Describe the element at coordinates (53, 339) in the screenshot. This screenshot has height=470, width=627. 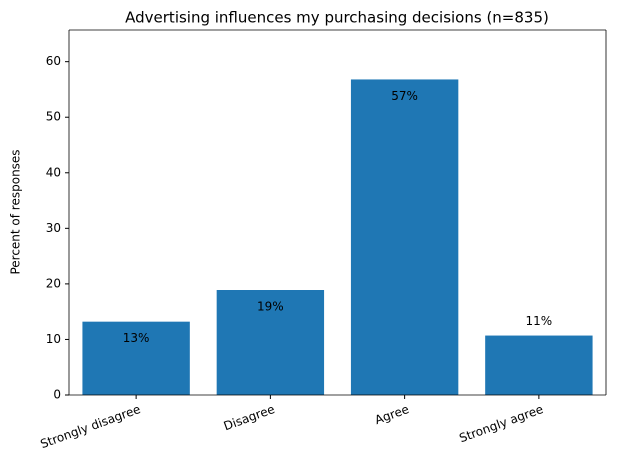
I see `y-tick-label: 10` at that location.